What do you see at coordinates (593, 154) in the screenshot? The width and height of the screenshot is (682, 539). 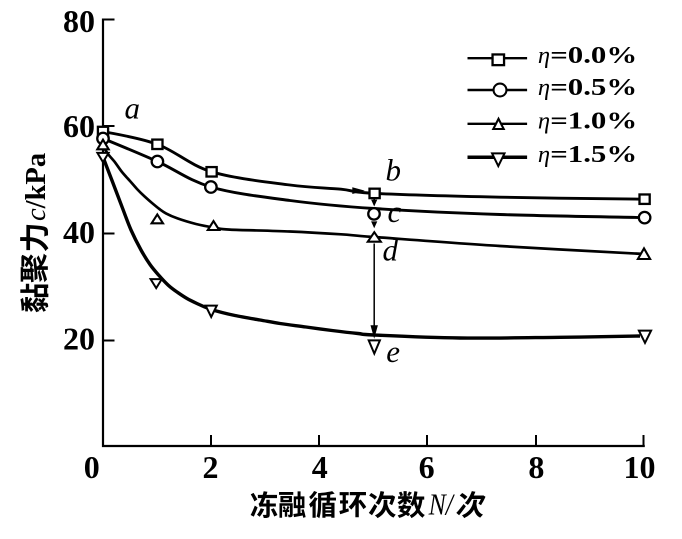 I see `svg-text: =1.5%` at bounding box center [593, 154].